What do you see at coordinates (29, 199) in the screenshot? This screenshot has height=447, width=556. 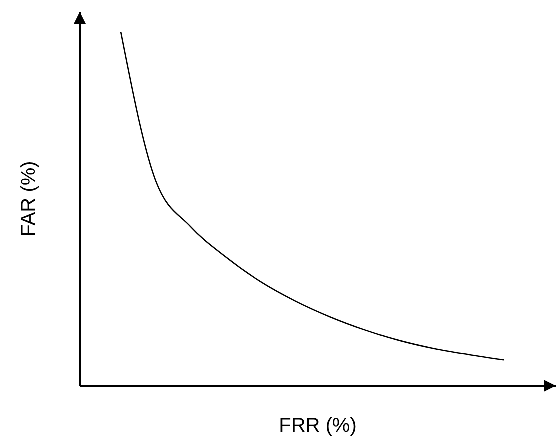 I see `y-axis-title: FAR (%)` at bounding box center [29, 199].